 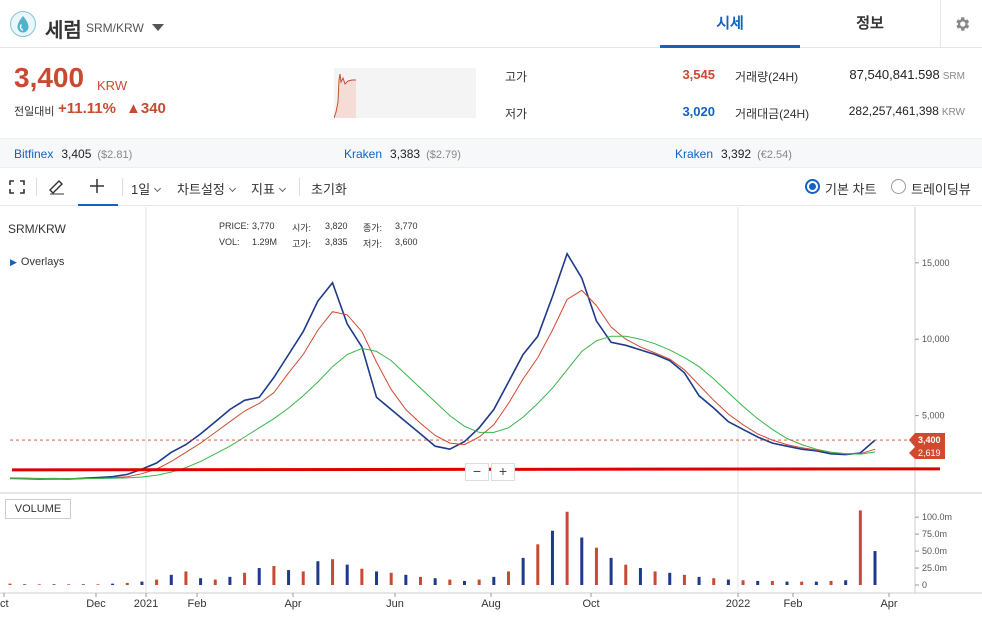 I want to click on ma-price-tag: 2,619, so click(x=927, y=453).